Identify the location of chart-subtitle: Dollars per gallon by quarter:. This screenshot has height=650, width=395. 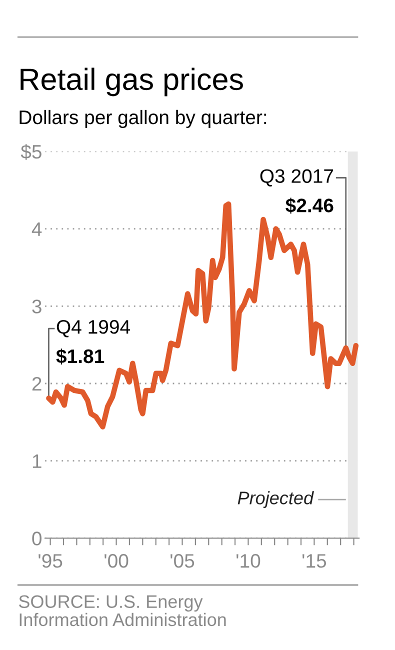
(143, 119).